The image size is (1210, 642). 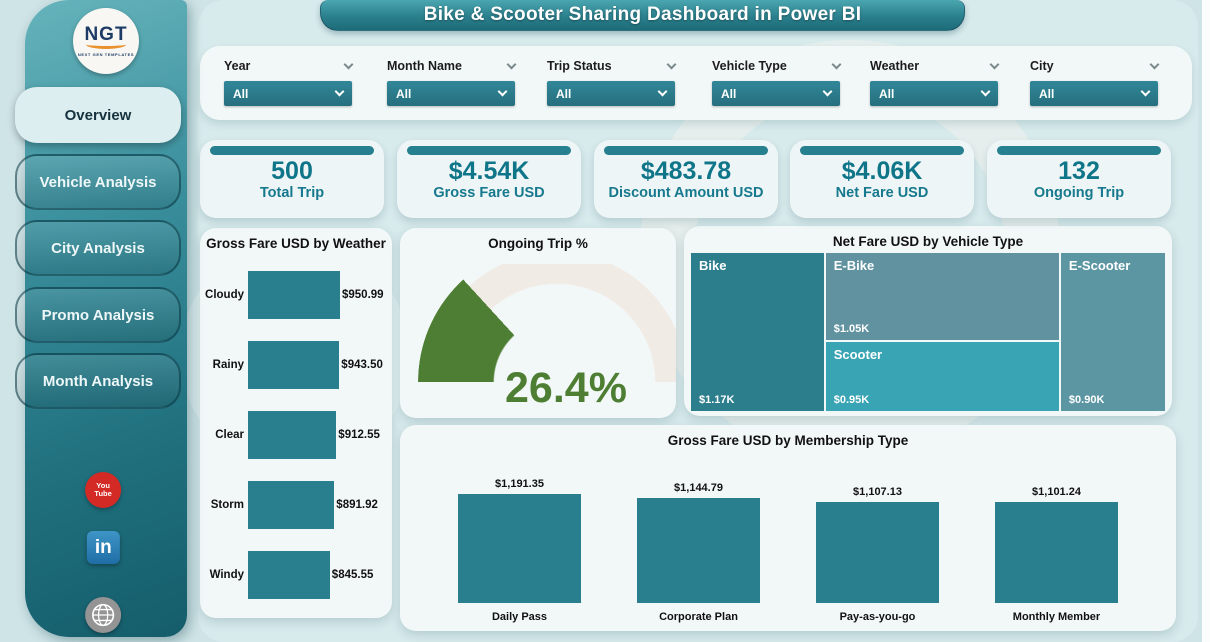 What do you see at coordinates (98, 381) in the screenshot?
I see `sidebar-item-month-analysis: Month Analysis` at bounding box center [98, 381].